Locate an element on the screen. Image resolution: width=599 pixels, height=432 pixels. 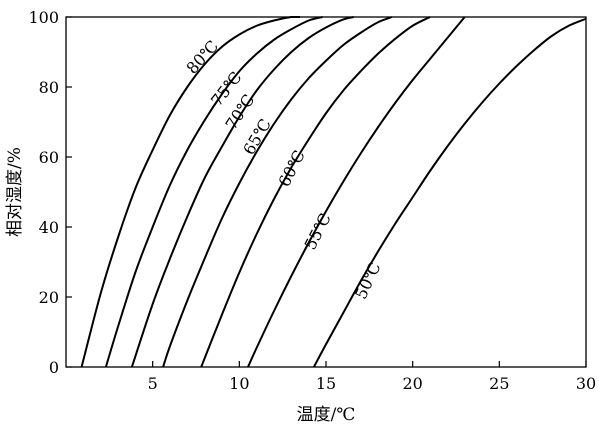
series-label-50c: 50℃ is located at coordinates (367, 280).